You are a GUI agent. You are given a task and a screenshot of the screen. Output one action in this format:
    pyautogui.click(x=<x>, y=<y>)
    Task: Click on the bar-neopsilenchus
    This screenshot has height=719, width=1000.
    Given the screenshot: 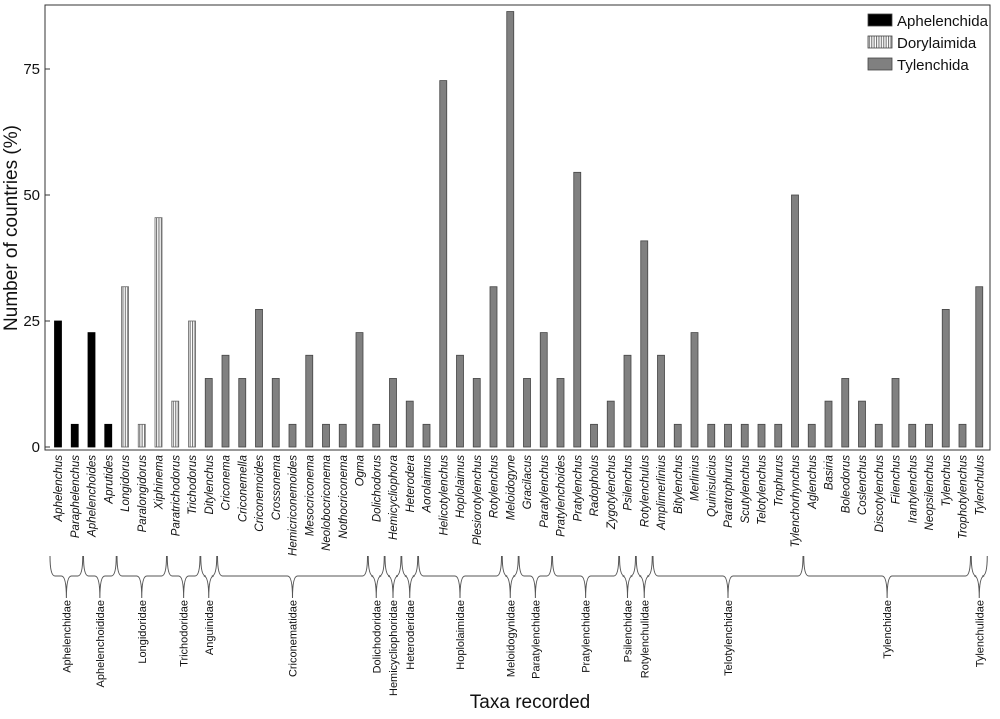 What is the action you would take?
    pyautogui.click(x=929, y=435)
    